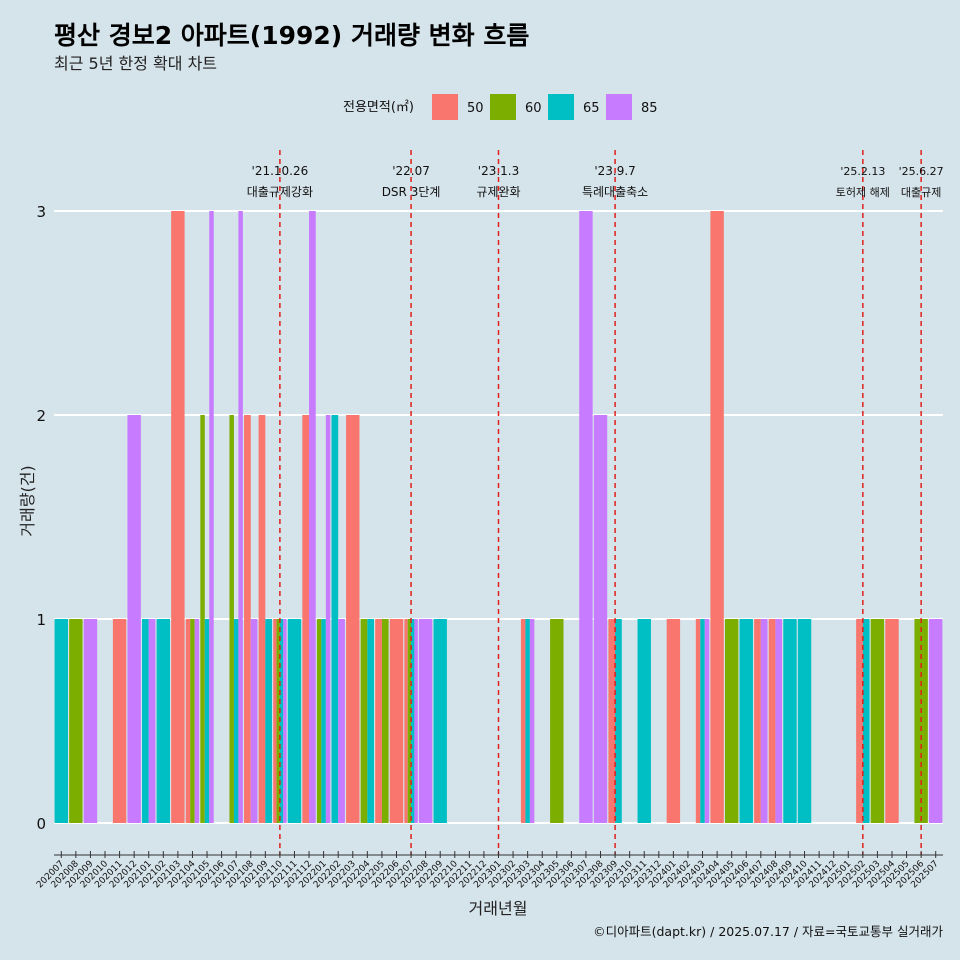 The height and width of the screenshot is (960, 960). What do you see at coordinates (498, 192) in the screenshot?
I see `event-label-202301: 규제완화` at bounding box center [498, 192].